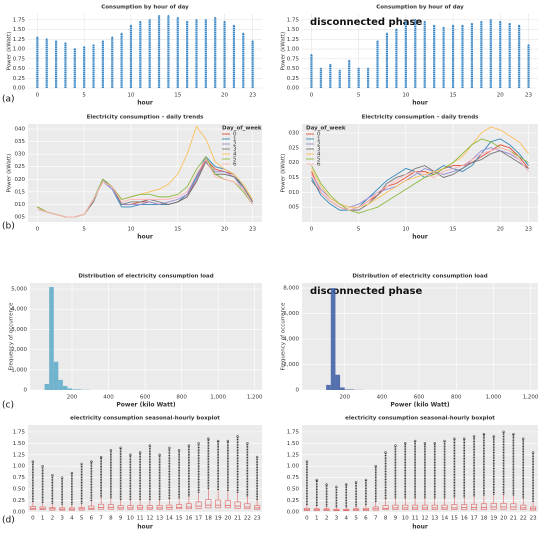 This screenshot has width=550, height=534. Describe the element at coordinates (294, 148) in the screenshot. I see `y-tick-label: 025` at that location.